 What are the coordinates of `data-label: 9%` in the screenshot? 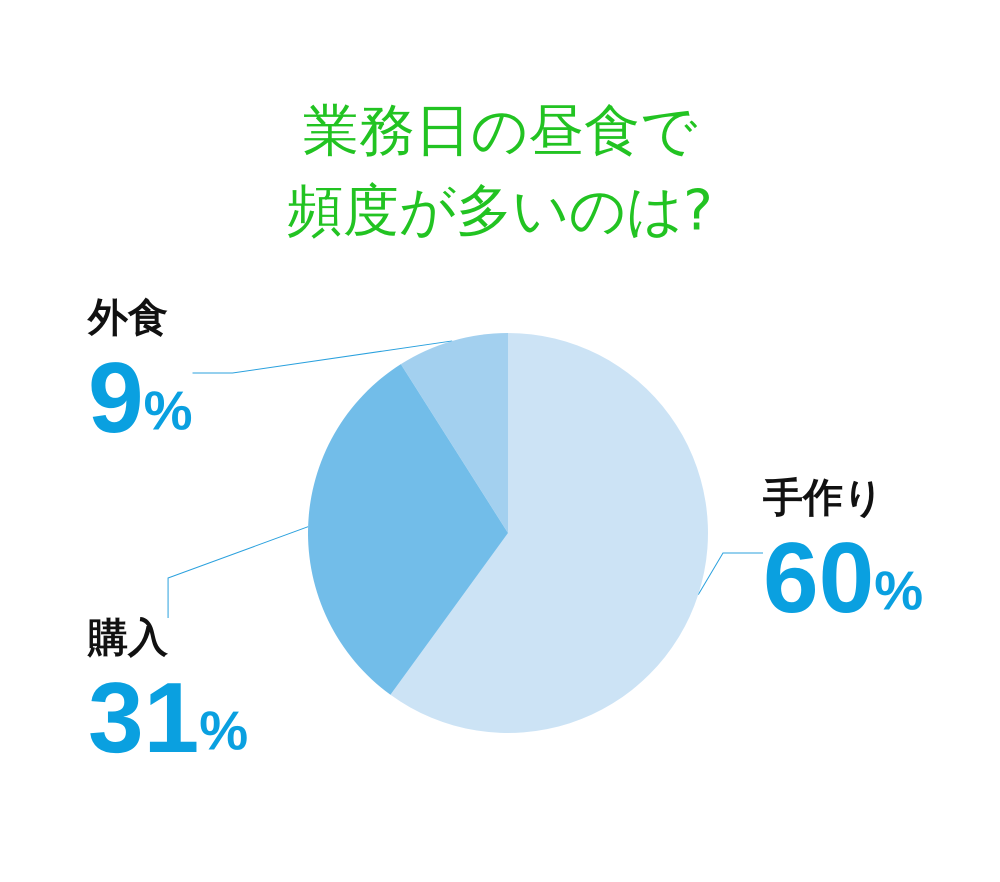 It's located at (140, 398).